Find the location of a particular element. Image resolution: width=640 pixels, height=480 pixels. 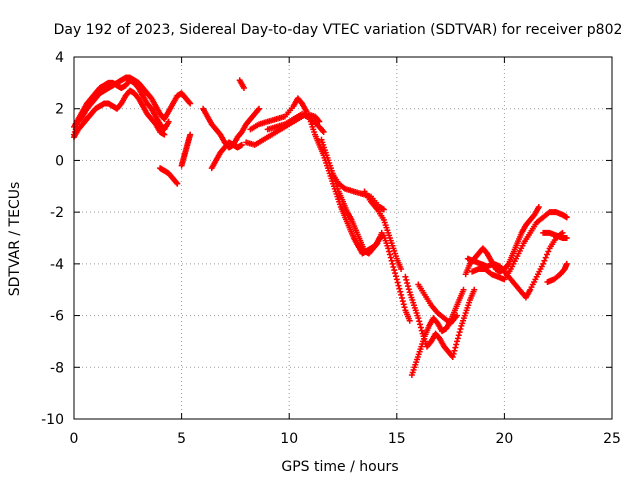

x-tick-label: 15 is located at coordinates (397, 439).